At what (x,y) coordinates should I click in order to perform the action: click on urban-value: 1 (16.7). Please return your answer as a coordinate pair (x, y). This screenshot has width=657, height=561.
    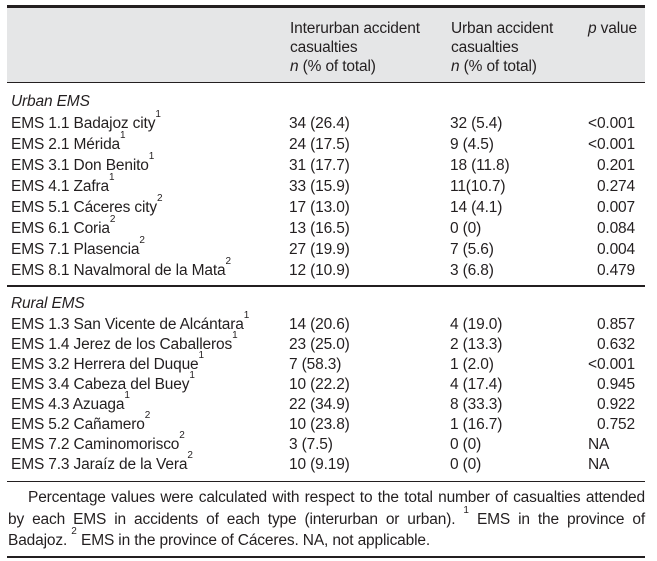
    Looking at the image, I should click on (476, 424).